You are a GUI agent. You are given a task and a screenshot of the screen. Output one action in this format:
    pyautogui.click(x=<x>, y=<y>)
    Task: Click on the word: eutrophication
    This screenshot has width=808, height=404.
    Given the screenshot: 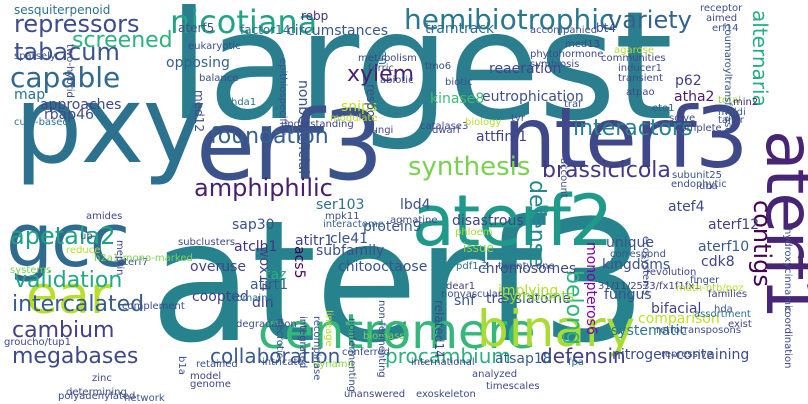 What is the action you would take?
    pyautogui.click(x=533, y=97)
    